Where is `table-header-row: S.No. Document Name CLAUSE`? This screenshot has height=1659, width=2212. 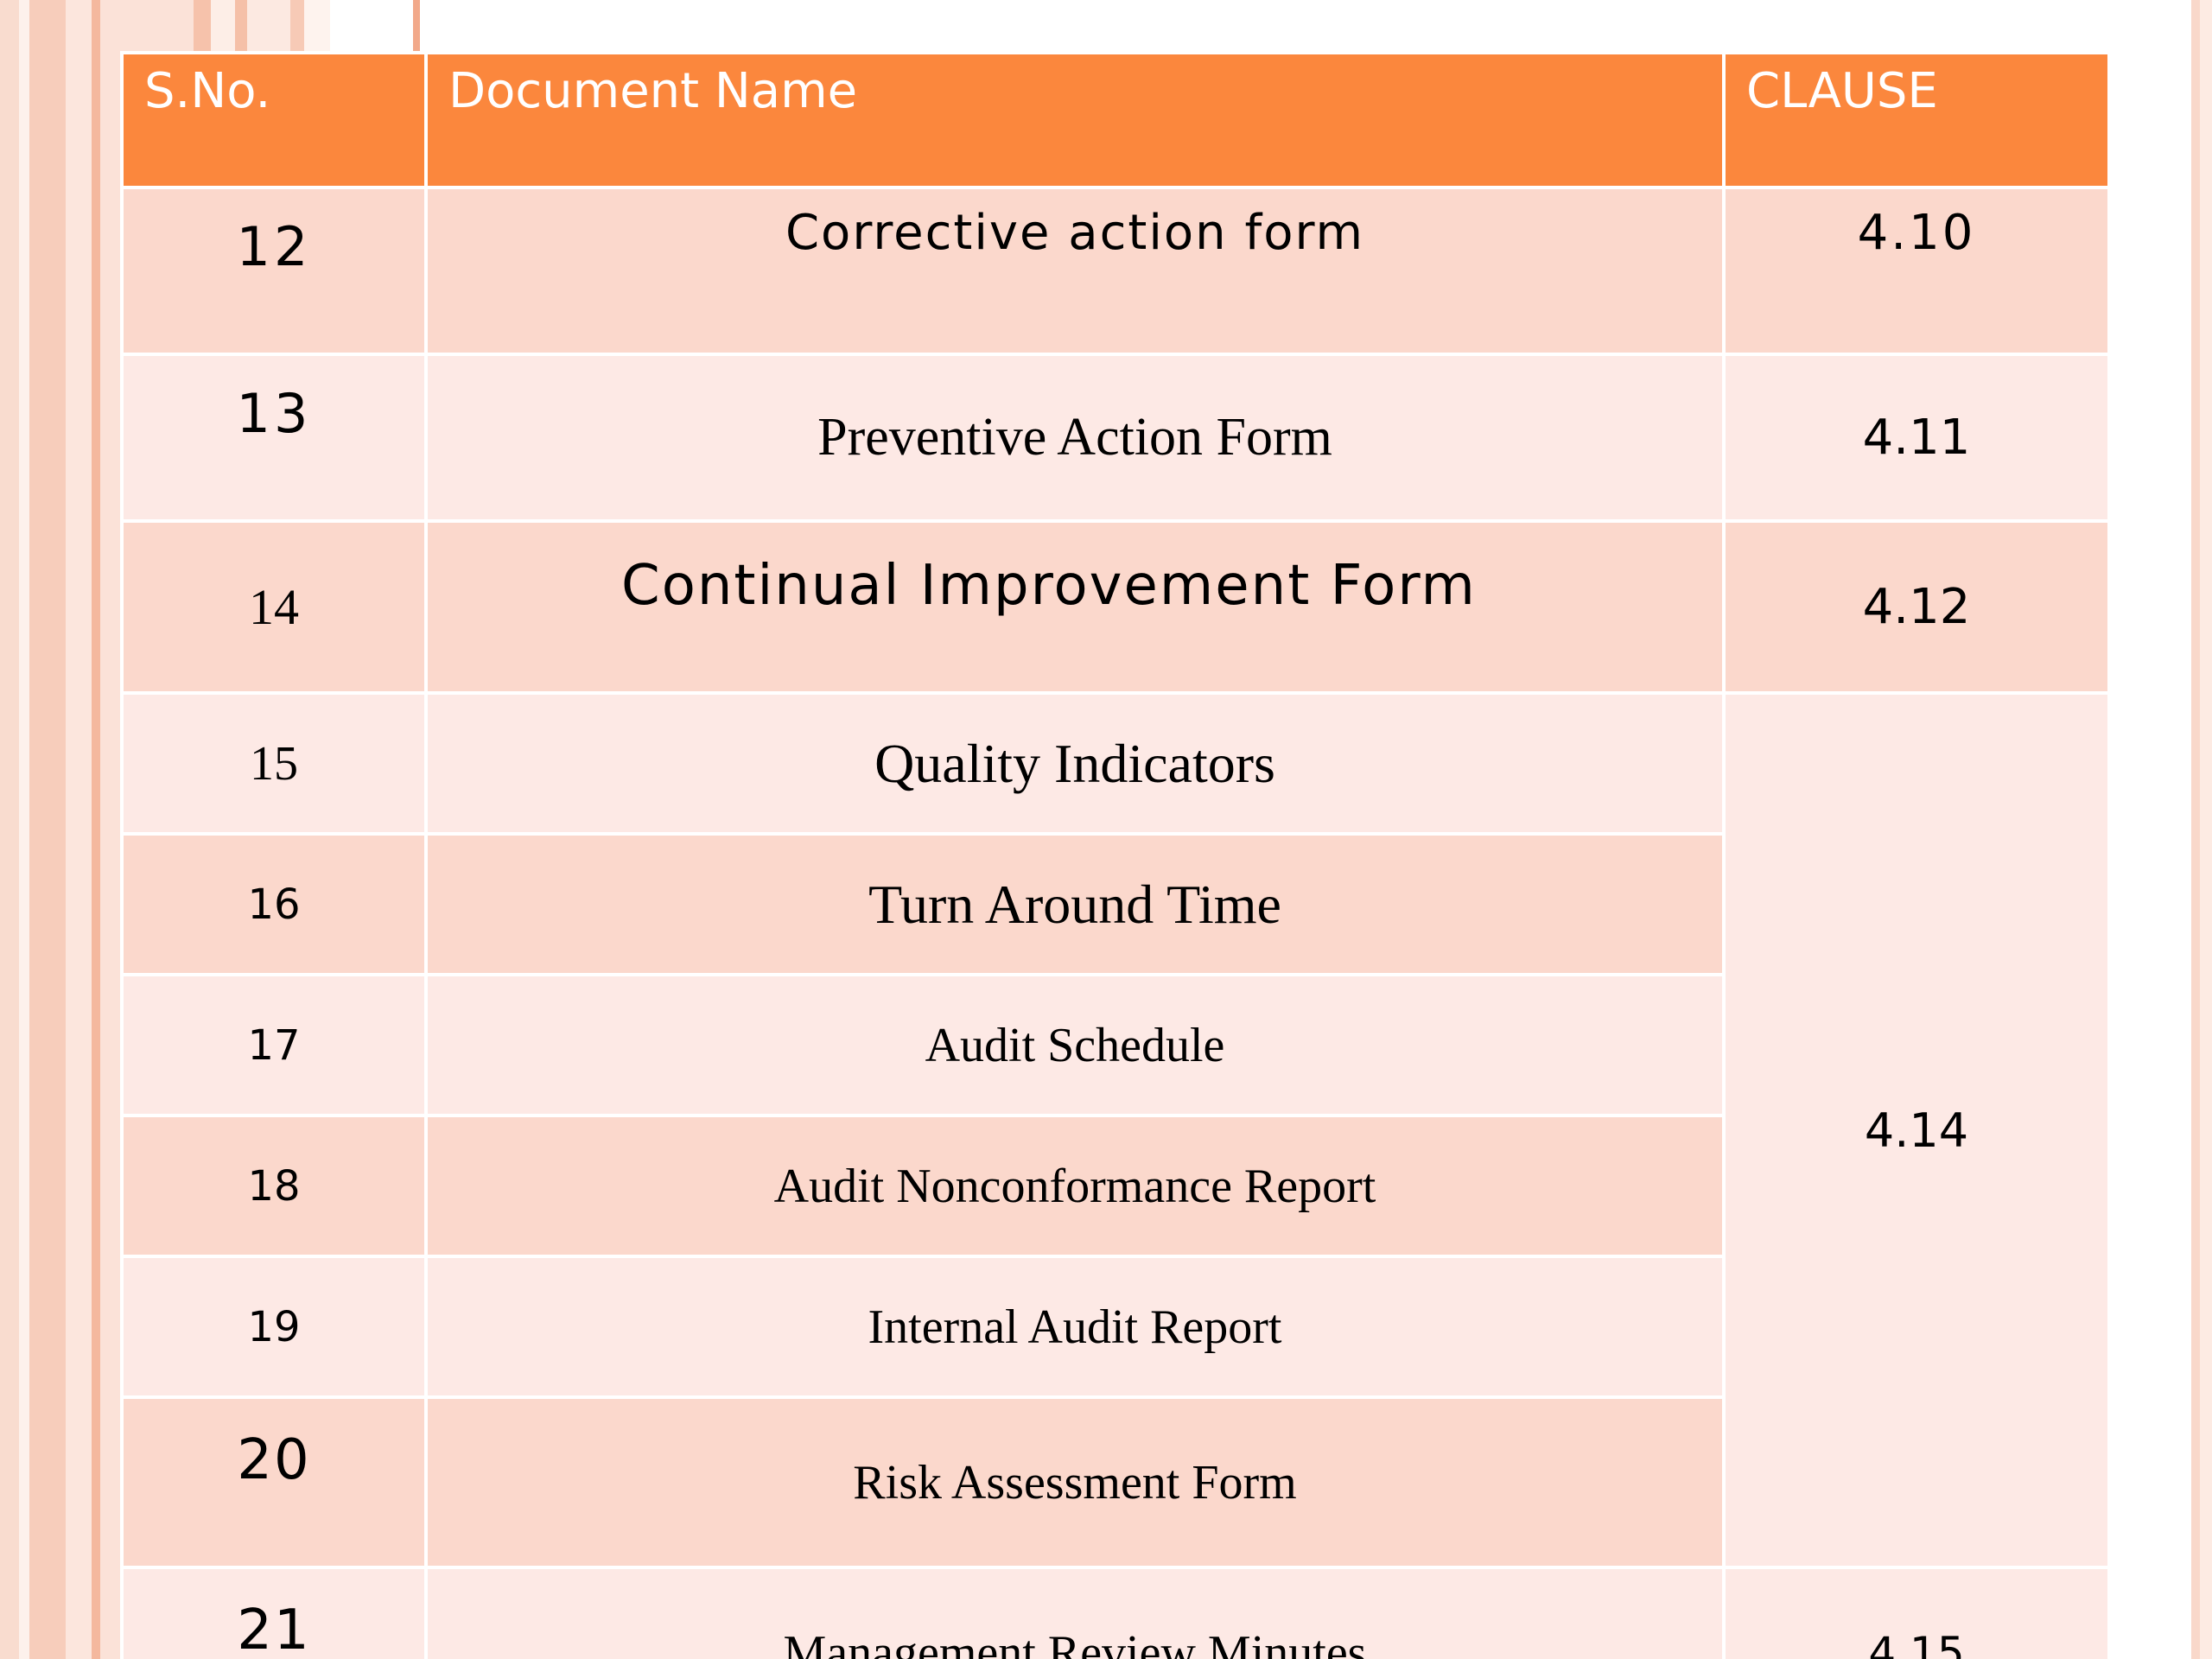
table-header-row: S.No. Document Name CLAUSE is located at coordinates (1115, 120).